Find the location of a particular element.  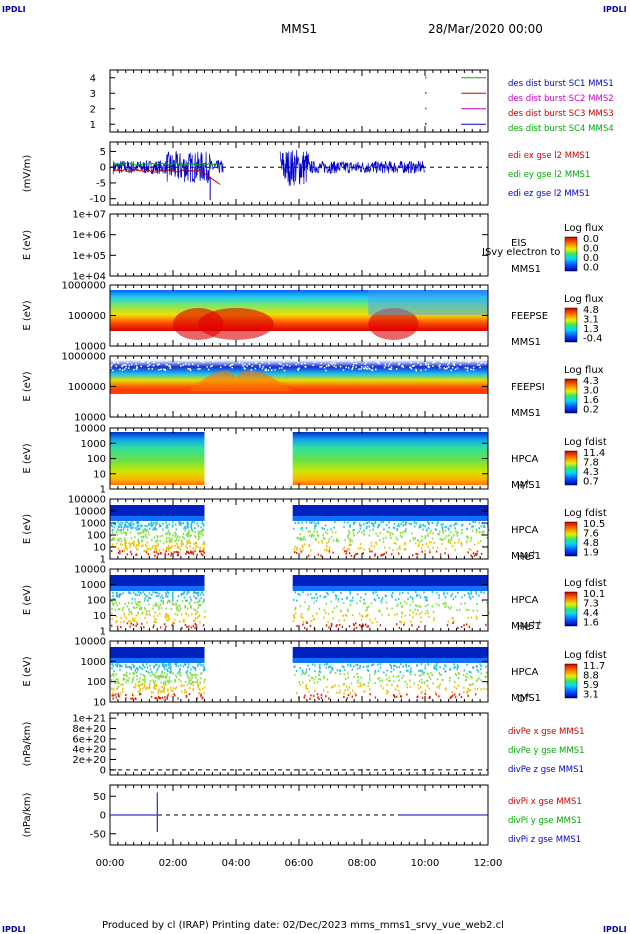

hpca-he1-ytick-label: 100 is located at coordinates (96, 536).